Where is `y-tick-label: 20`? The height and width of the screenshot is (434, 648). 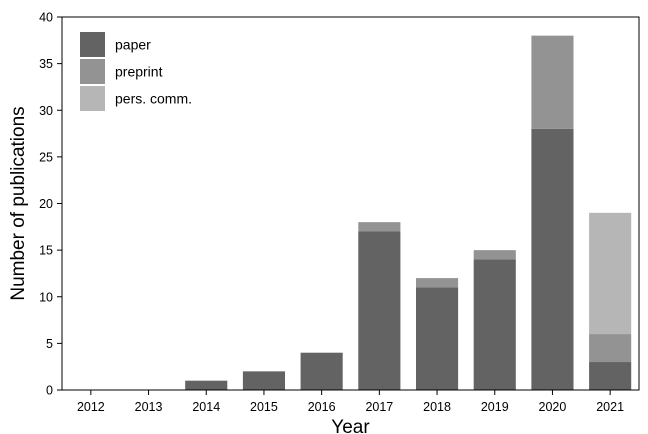 y-tick-label: 20 is located at coordinates (46, 204).